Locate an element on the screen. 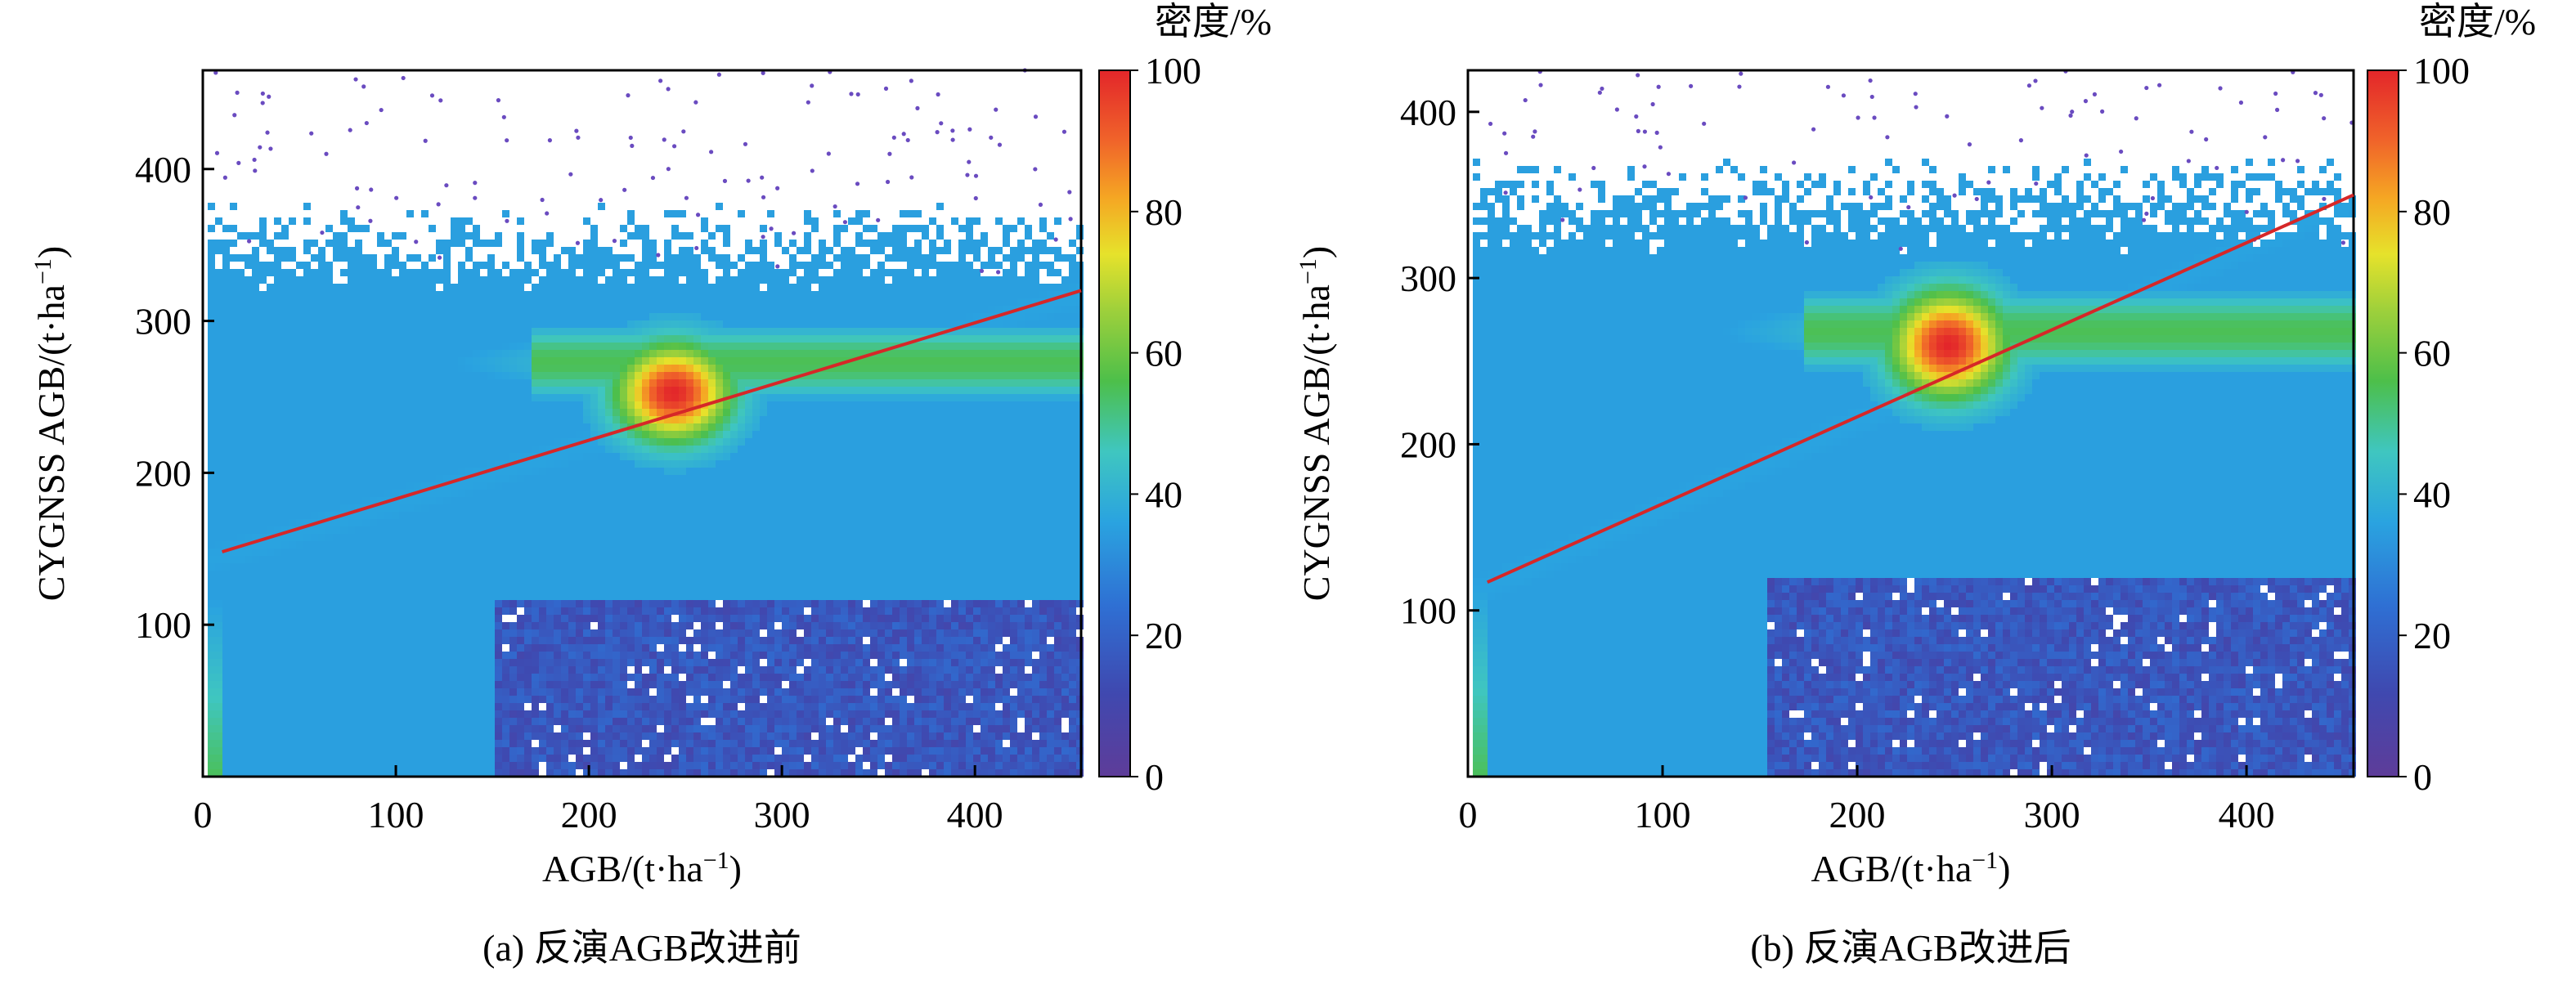 Image resolution: width=2576 pixels, height=981 pixels. panel-caption: (b) 反演AGB改进后 is located at coordinates (1911, 948).